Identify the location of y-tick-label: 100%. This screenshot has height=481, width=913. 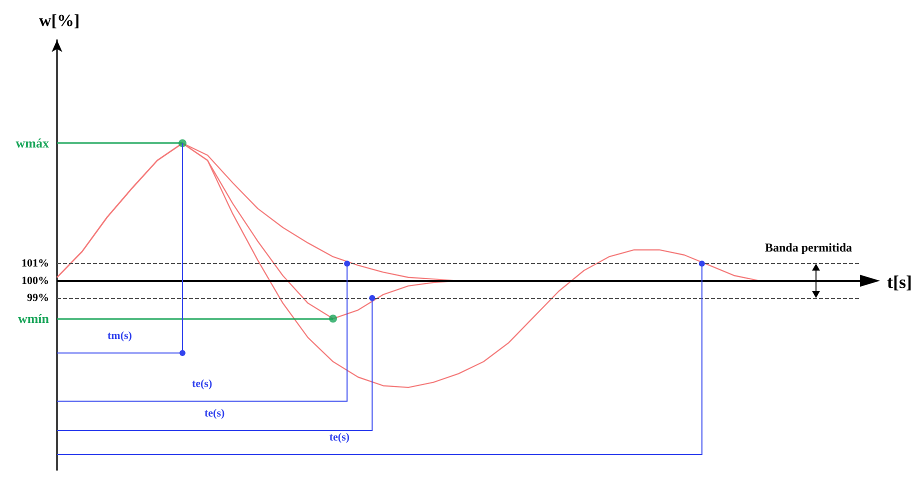
(35, 280).